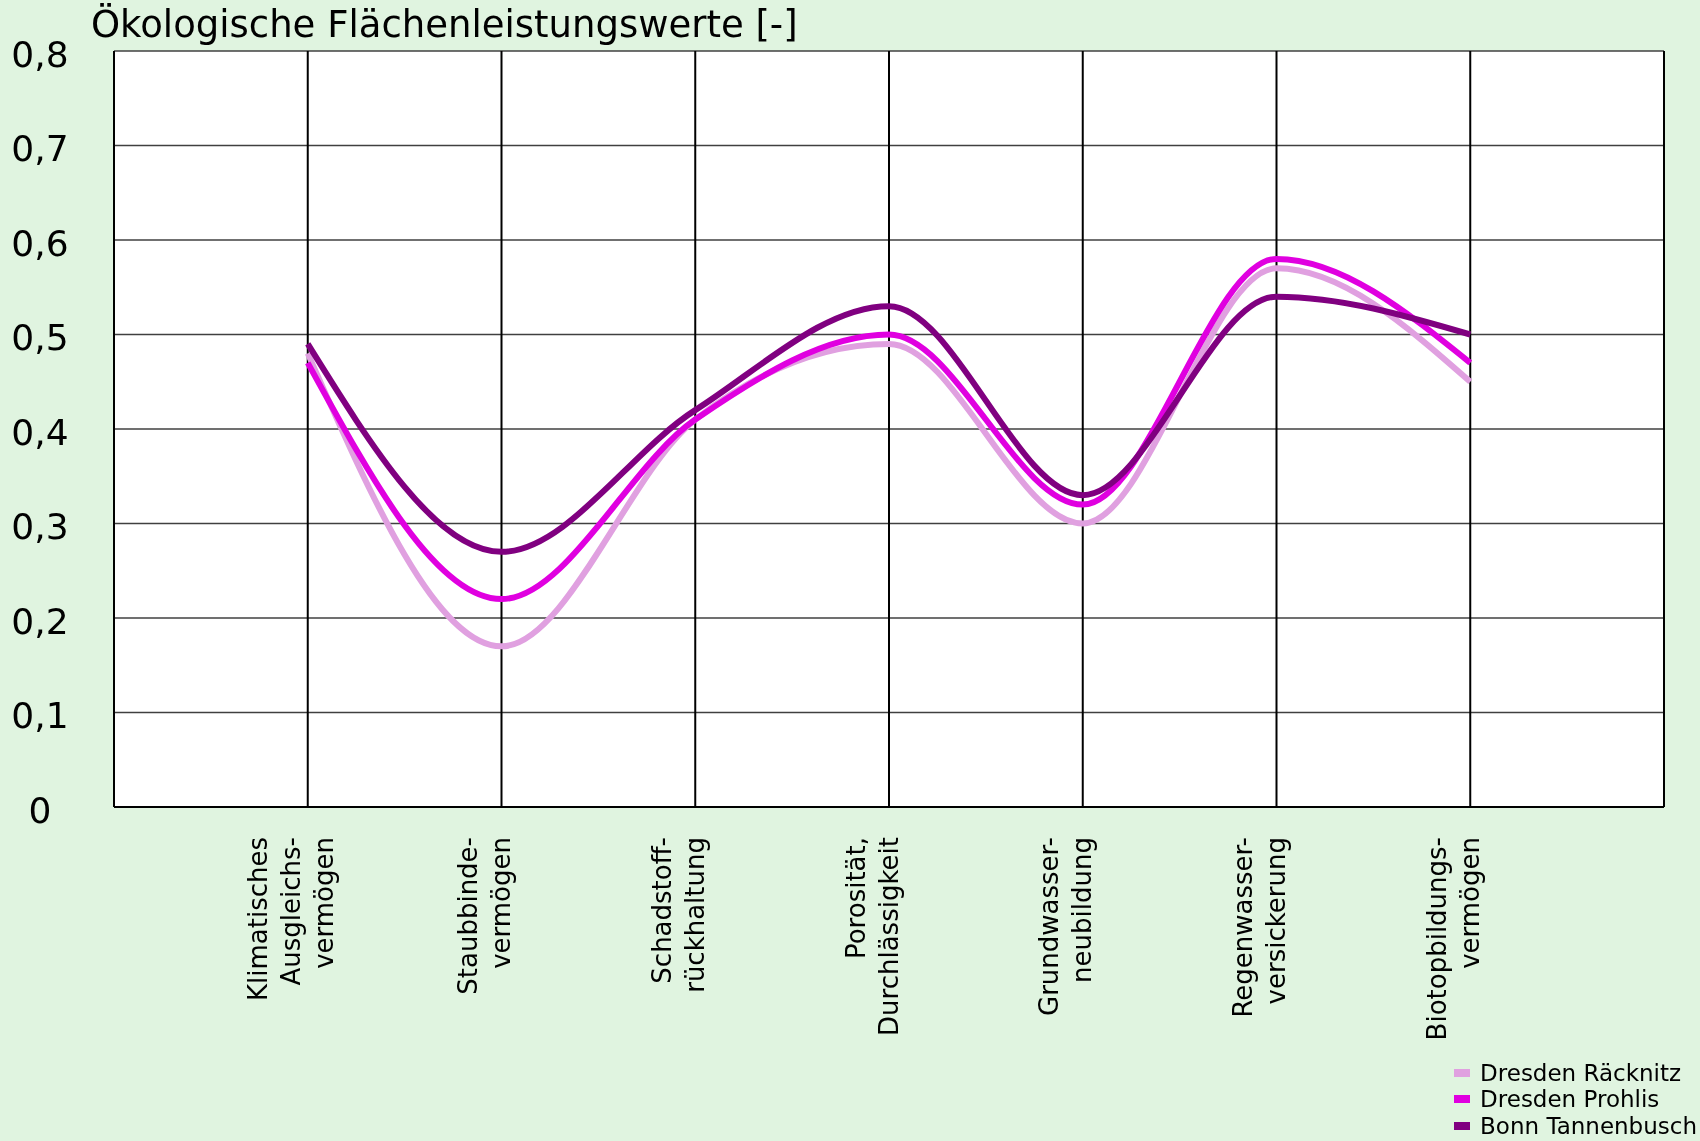 This screenshot has height=1141, width=1700. I want to click on x-tick-label: Grundwasser- neubildung, so click(1066, 926).